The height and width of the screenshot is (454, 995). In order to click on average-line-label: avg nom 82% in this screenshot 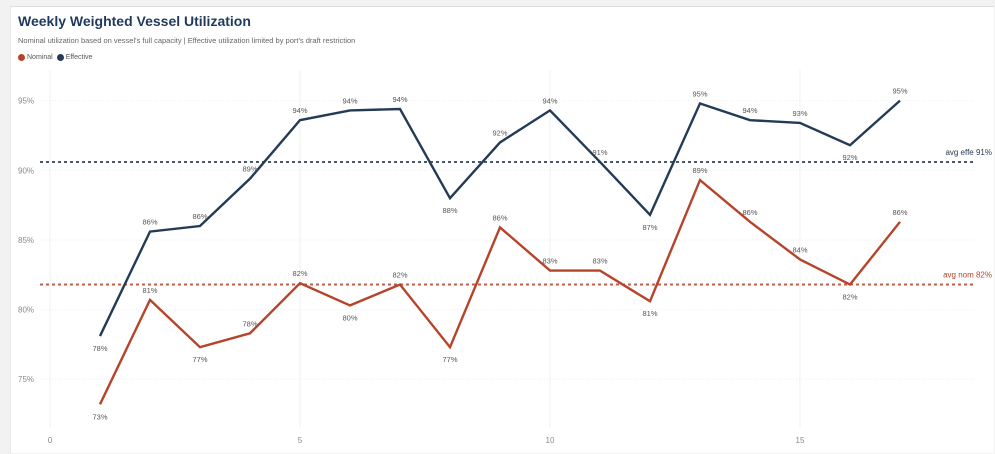, I will do `click(967, 275)`.